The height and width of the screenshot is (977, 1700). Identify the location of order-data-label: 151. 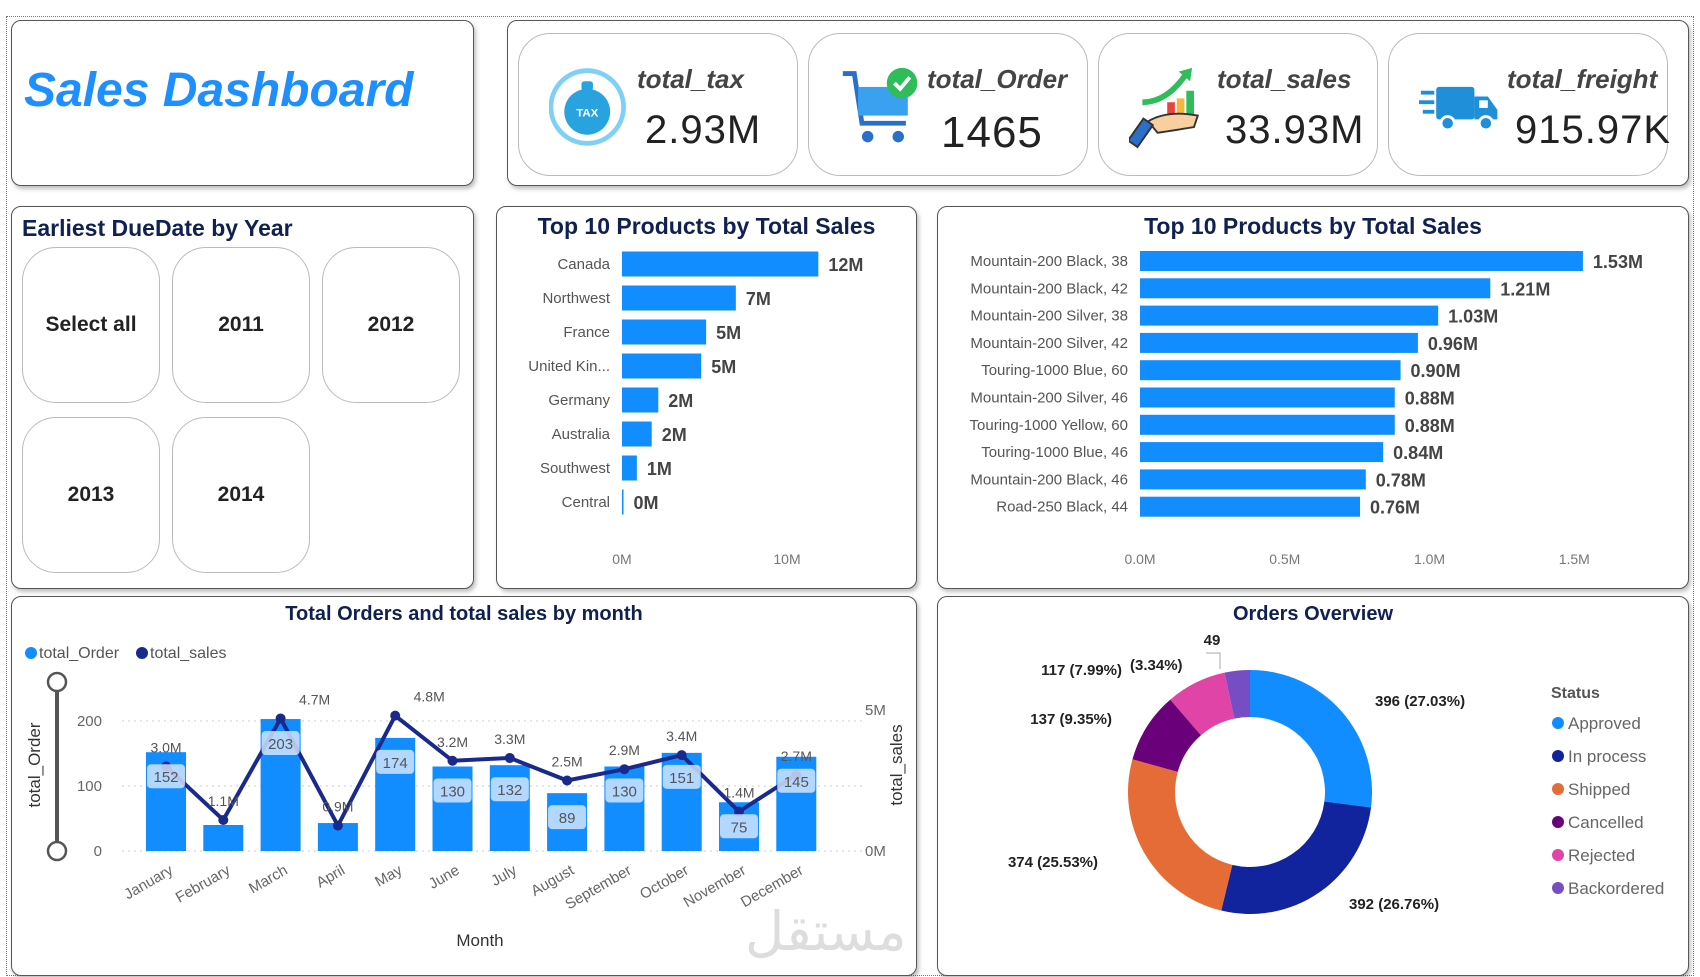
(681, 778).